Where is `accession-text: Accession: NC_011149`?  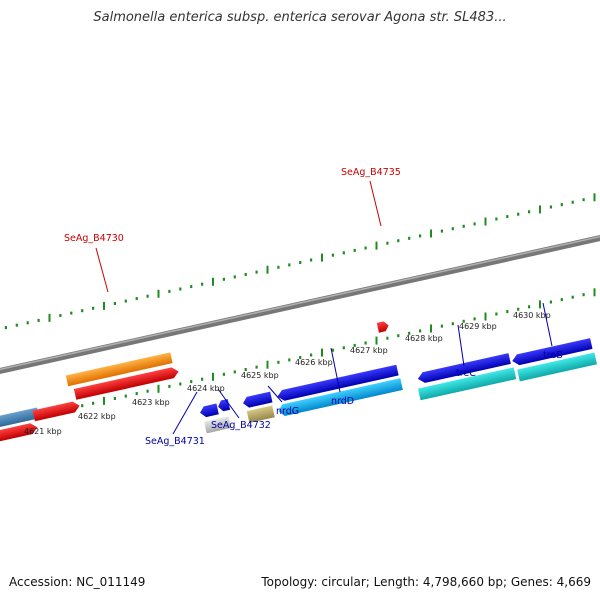 accession-text: Accession: NC_011149 is located at coordinates (77, 582).